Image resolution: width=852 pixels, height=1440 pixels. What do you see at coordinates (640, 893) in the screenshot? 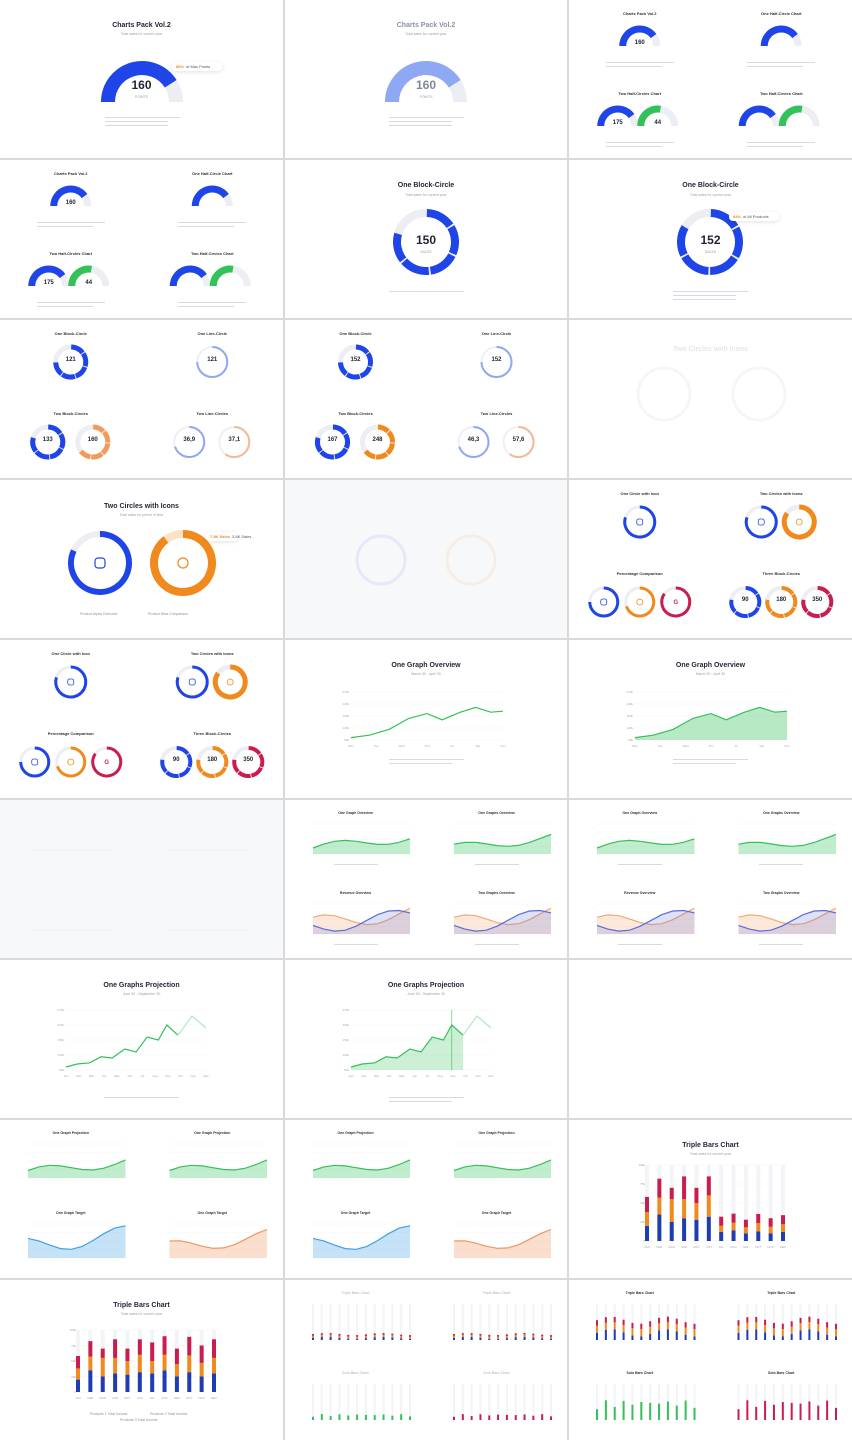
I see `quad-title: Revenue Overview` at bounding box center [640, 893].